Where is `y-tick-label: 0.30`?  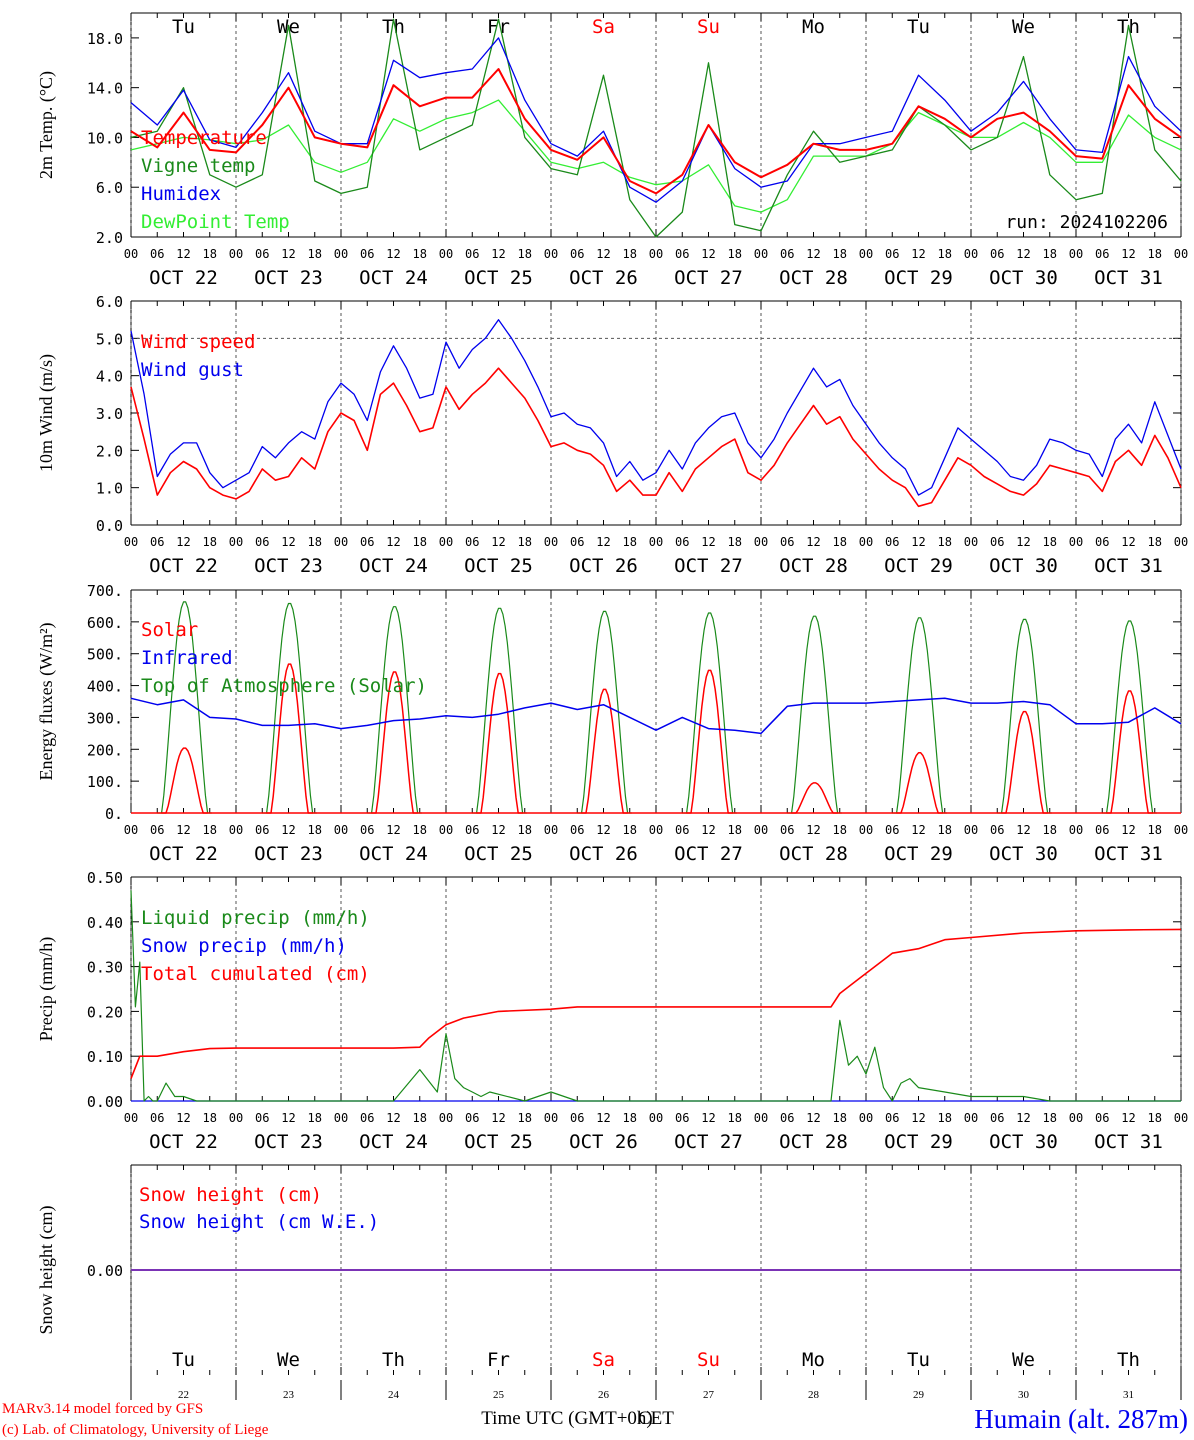 y-tick-label: 0.30 is located at coordinates (105, 968).